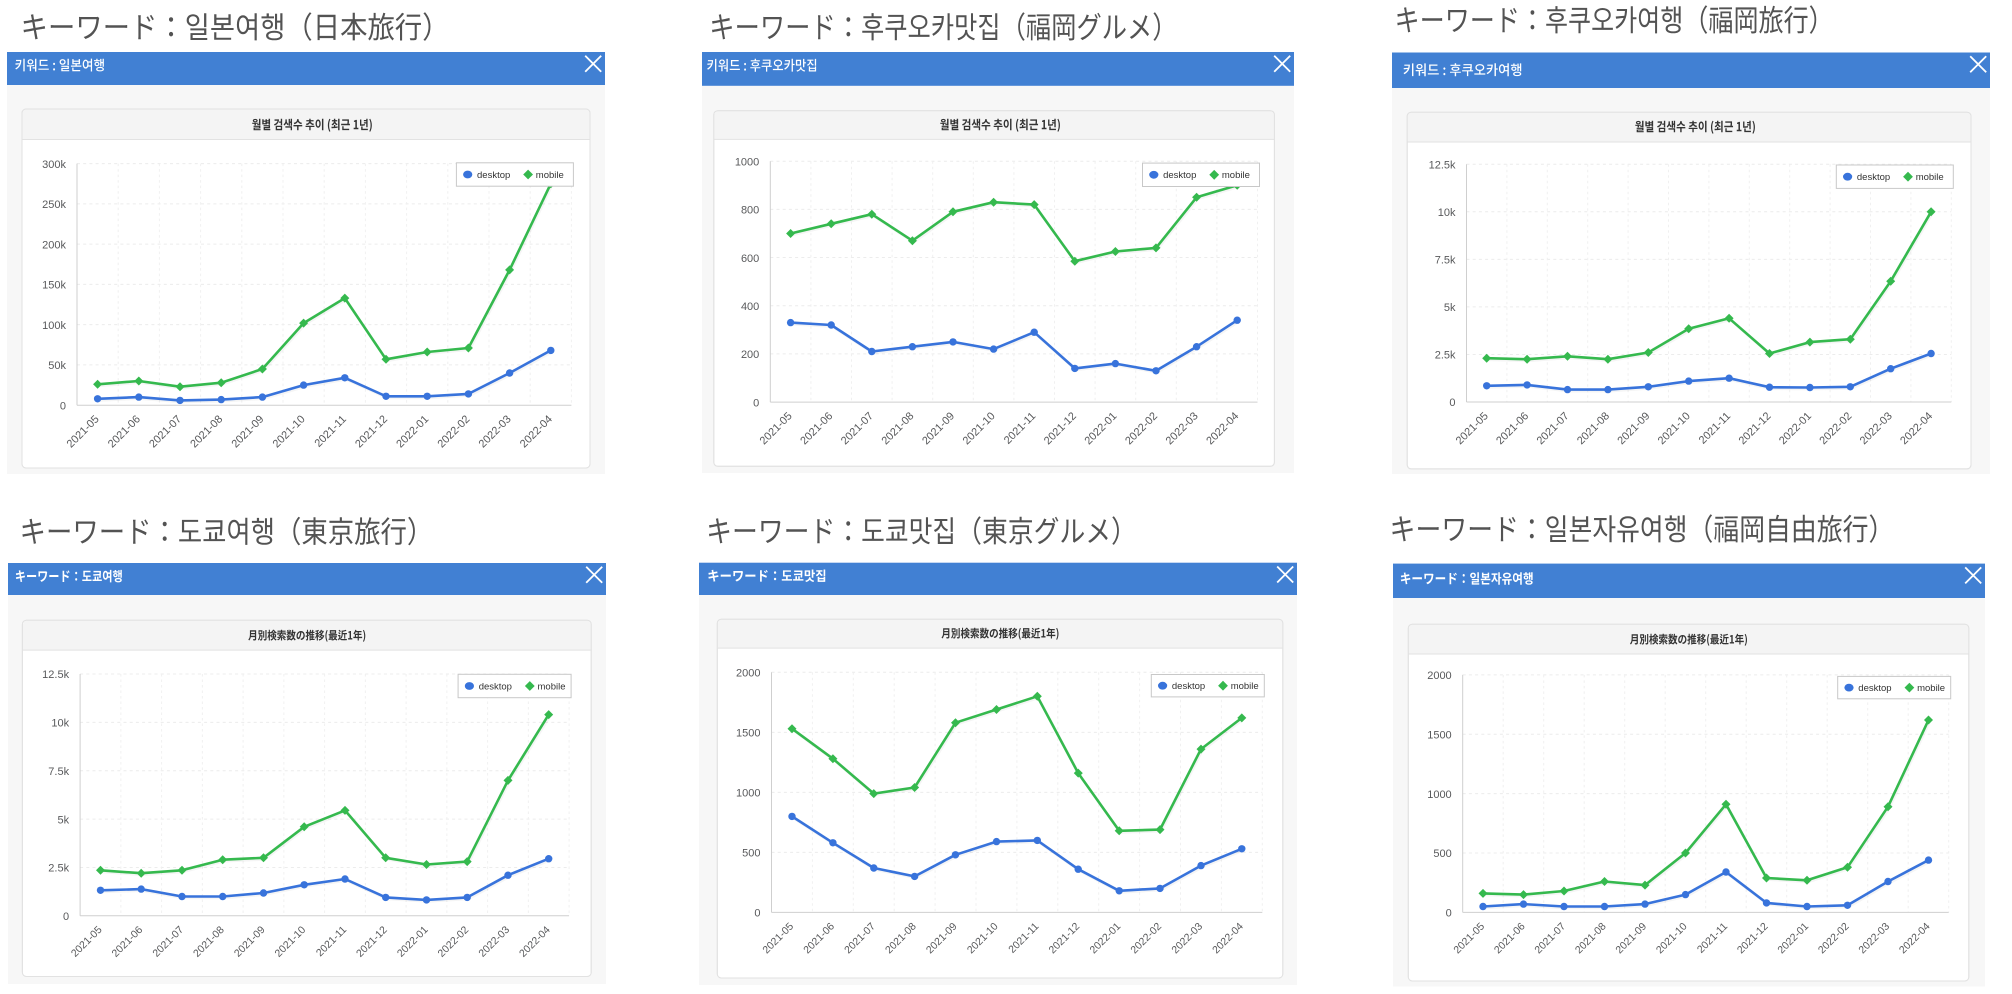 This screenshot has height=994, width=2012. Describe the element at coordinates (54, 286) in the screenshot. I see `svg-text: 150k` at that location.